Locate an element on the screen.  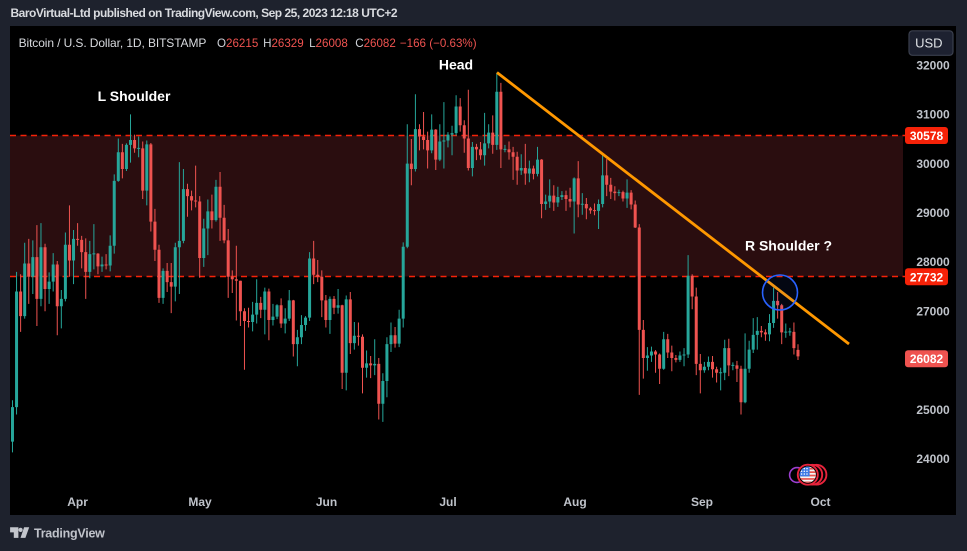
svg-text: May is located at coordinates (200, 502).